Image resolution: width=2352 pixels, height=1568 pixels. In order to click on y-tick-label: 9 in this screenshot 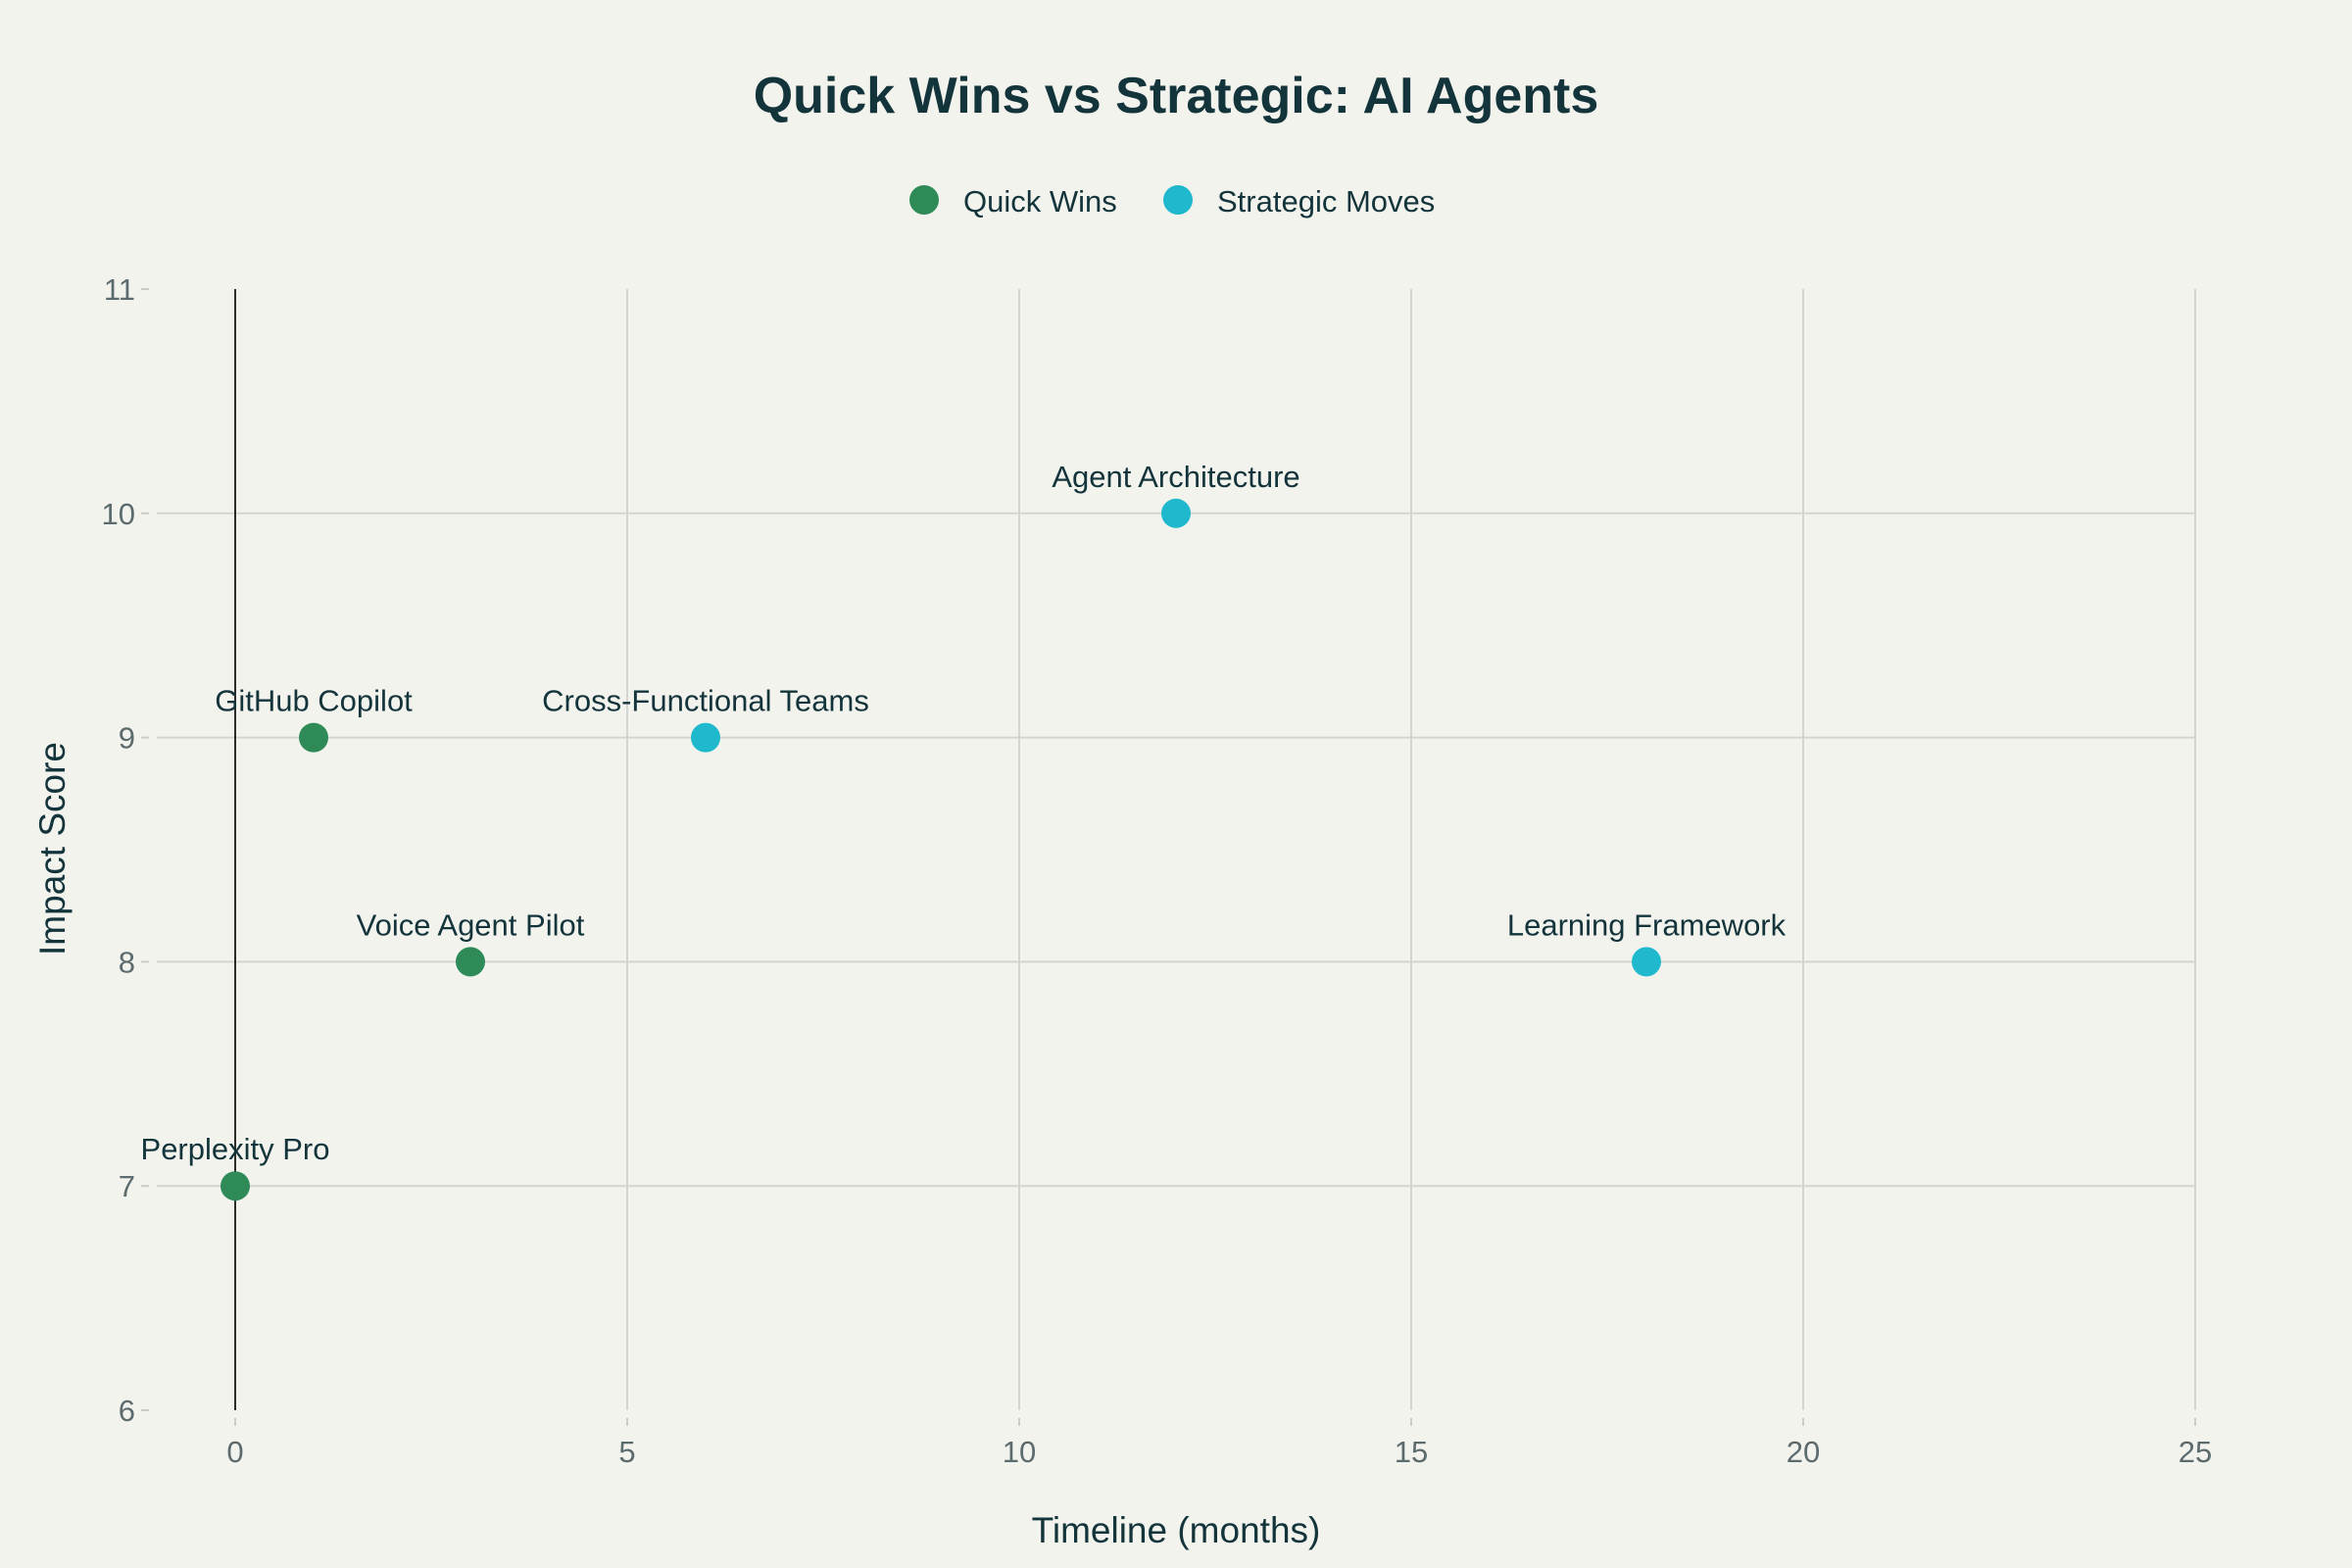, I will do `click(127, 738)`.